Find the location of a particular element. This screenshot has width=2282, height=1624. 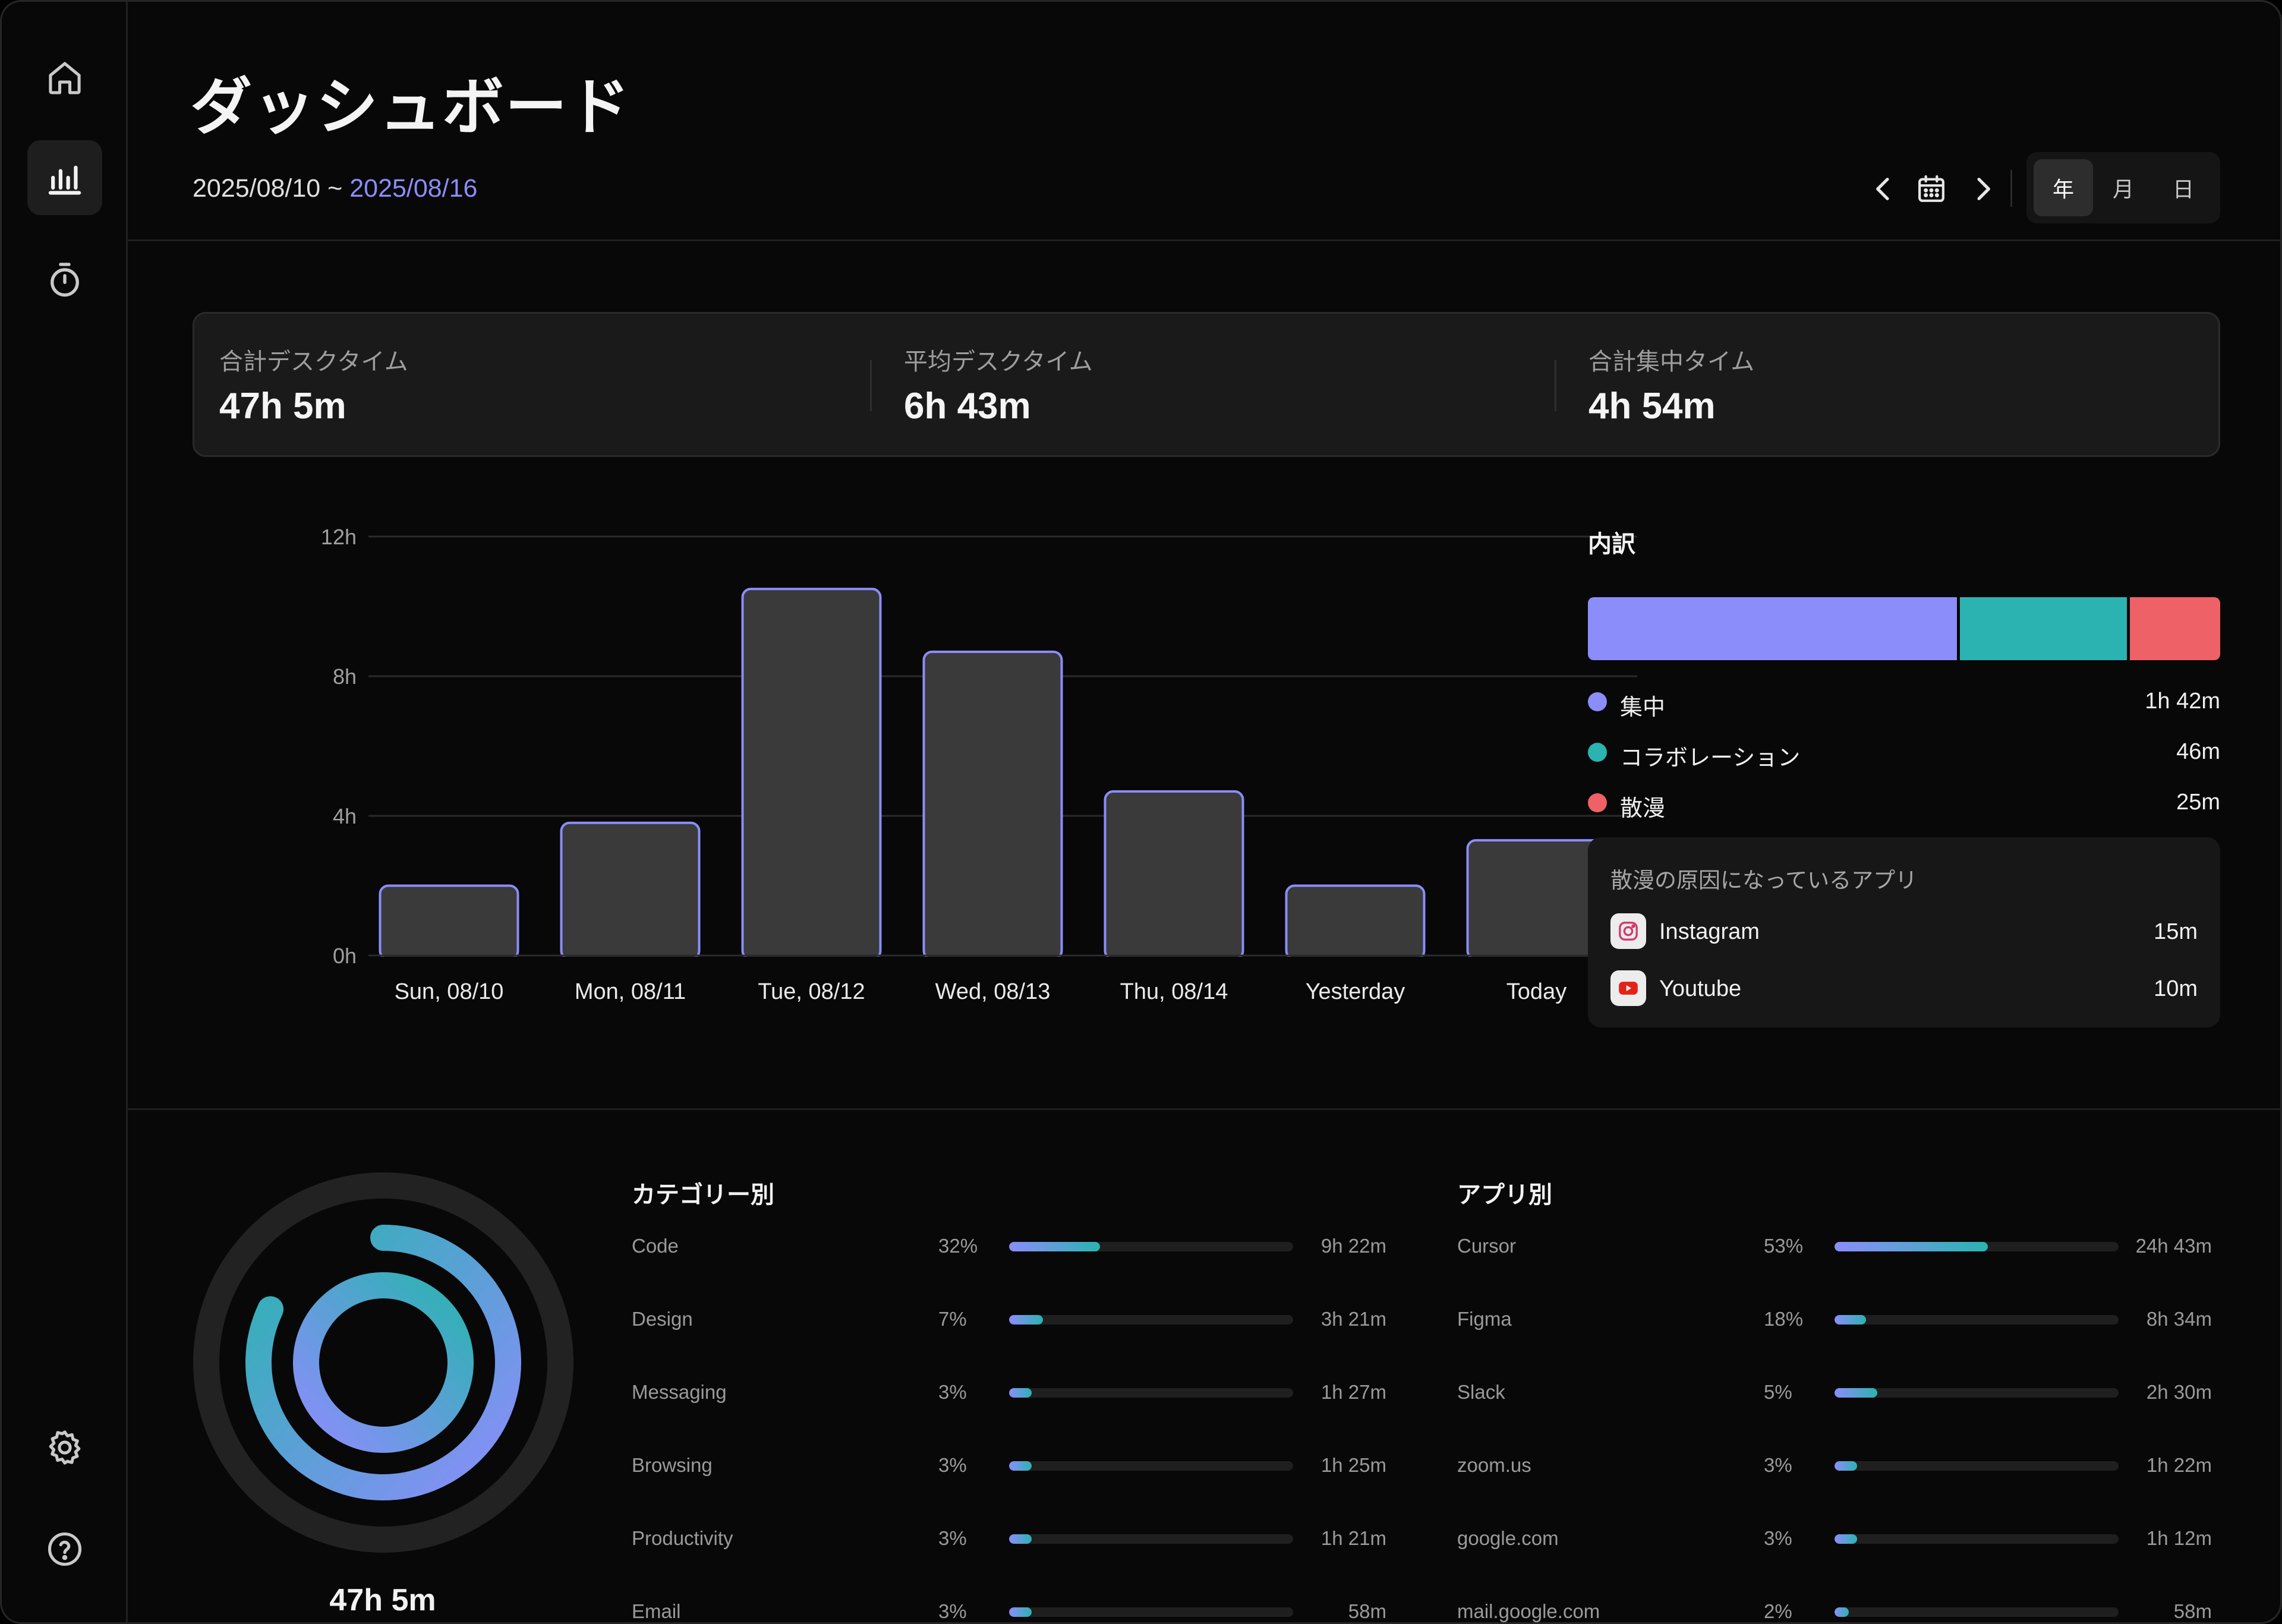

next-period-button is located at coordinates (1983, 189).